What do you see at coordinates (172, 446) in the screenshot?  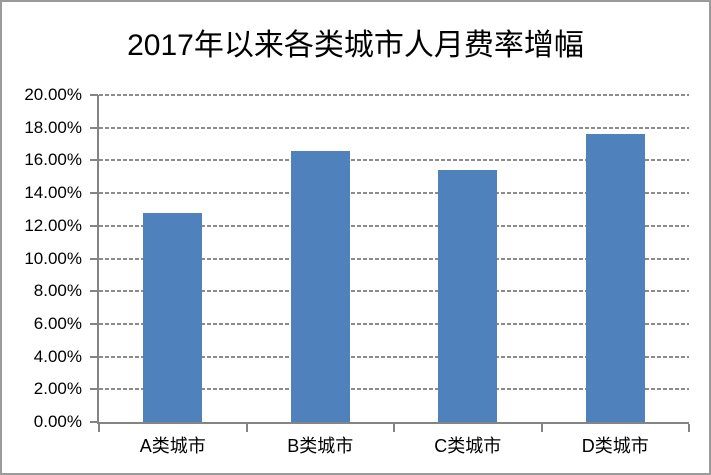 I see `x-axis-label: A类城市` at bounding box center [172, 446].